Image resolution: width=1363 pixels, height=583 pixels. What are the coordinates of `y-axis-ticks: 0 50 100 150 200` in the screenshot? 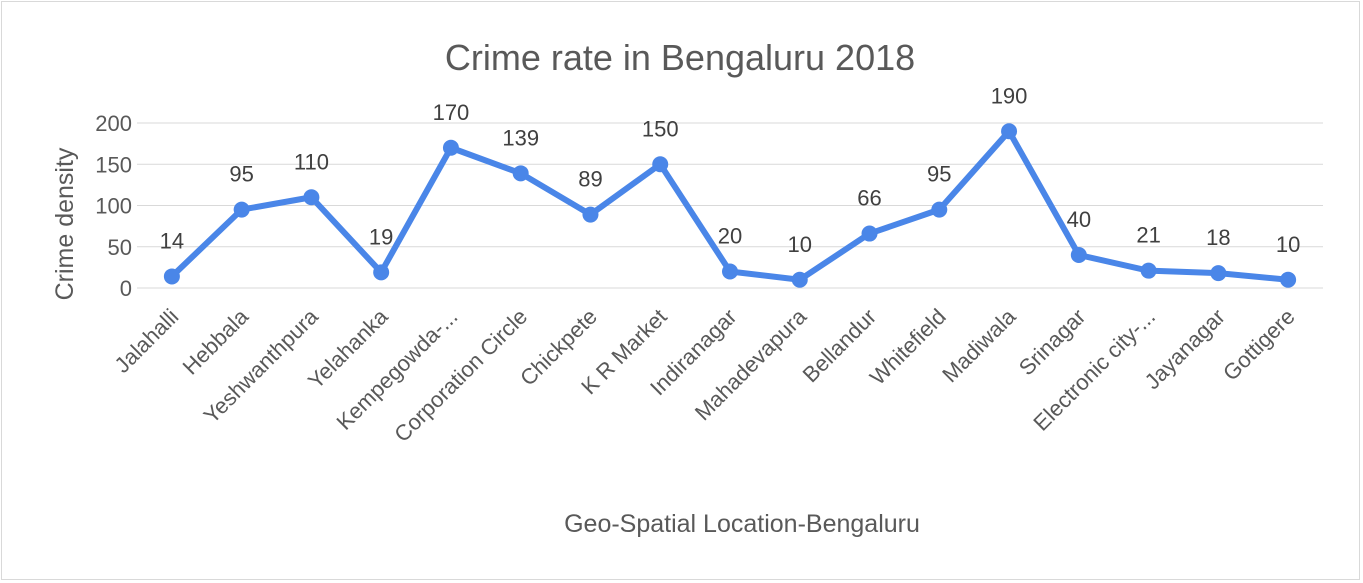 It's located at (113, 206).